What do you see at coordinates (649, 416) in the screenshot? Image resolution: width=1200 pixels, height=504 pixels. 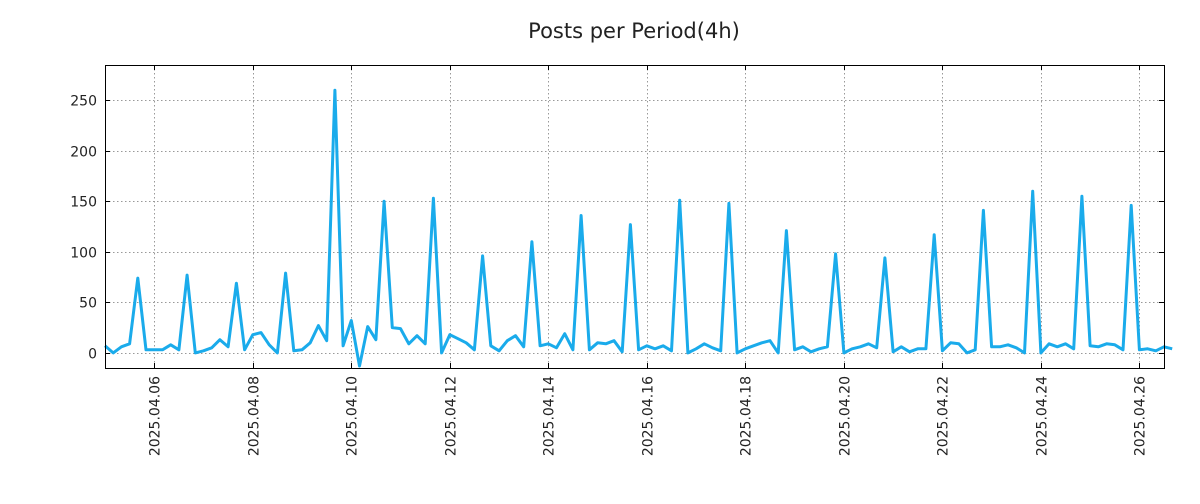 I see `x-tick-label: 2025.04.16` at bounding box center [649, 416].